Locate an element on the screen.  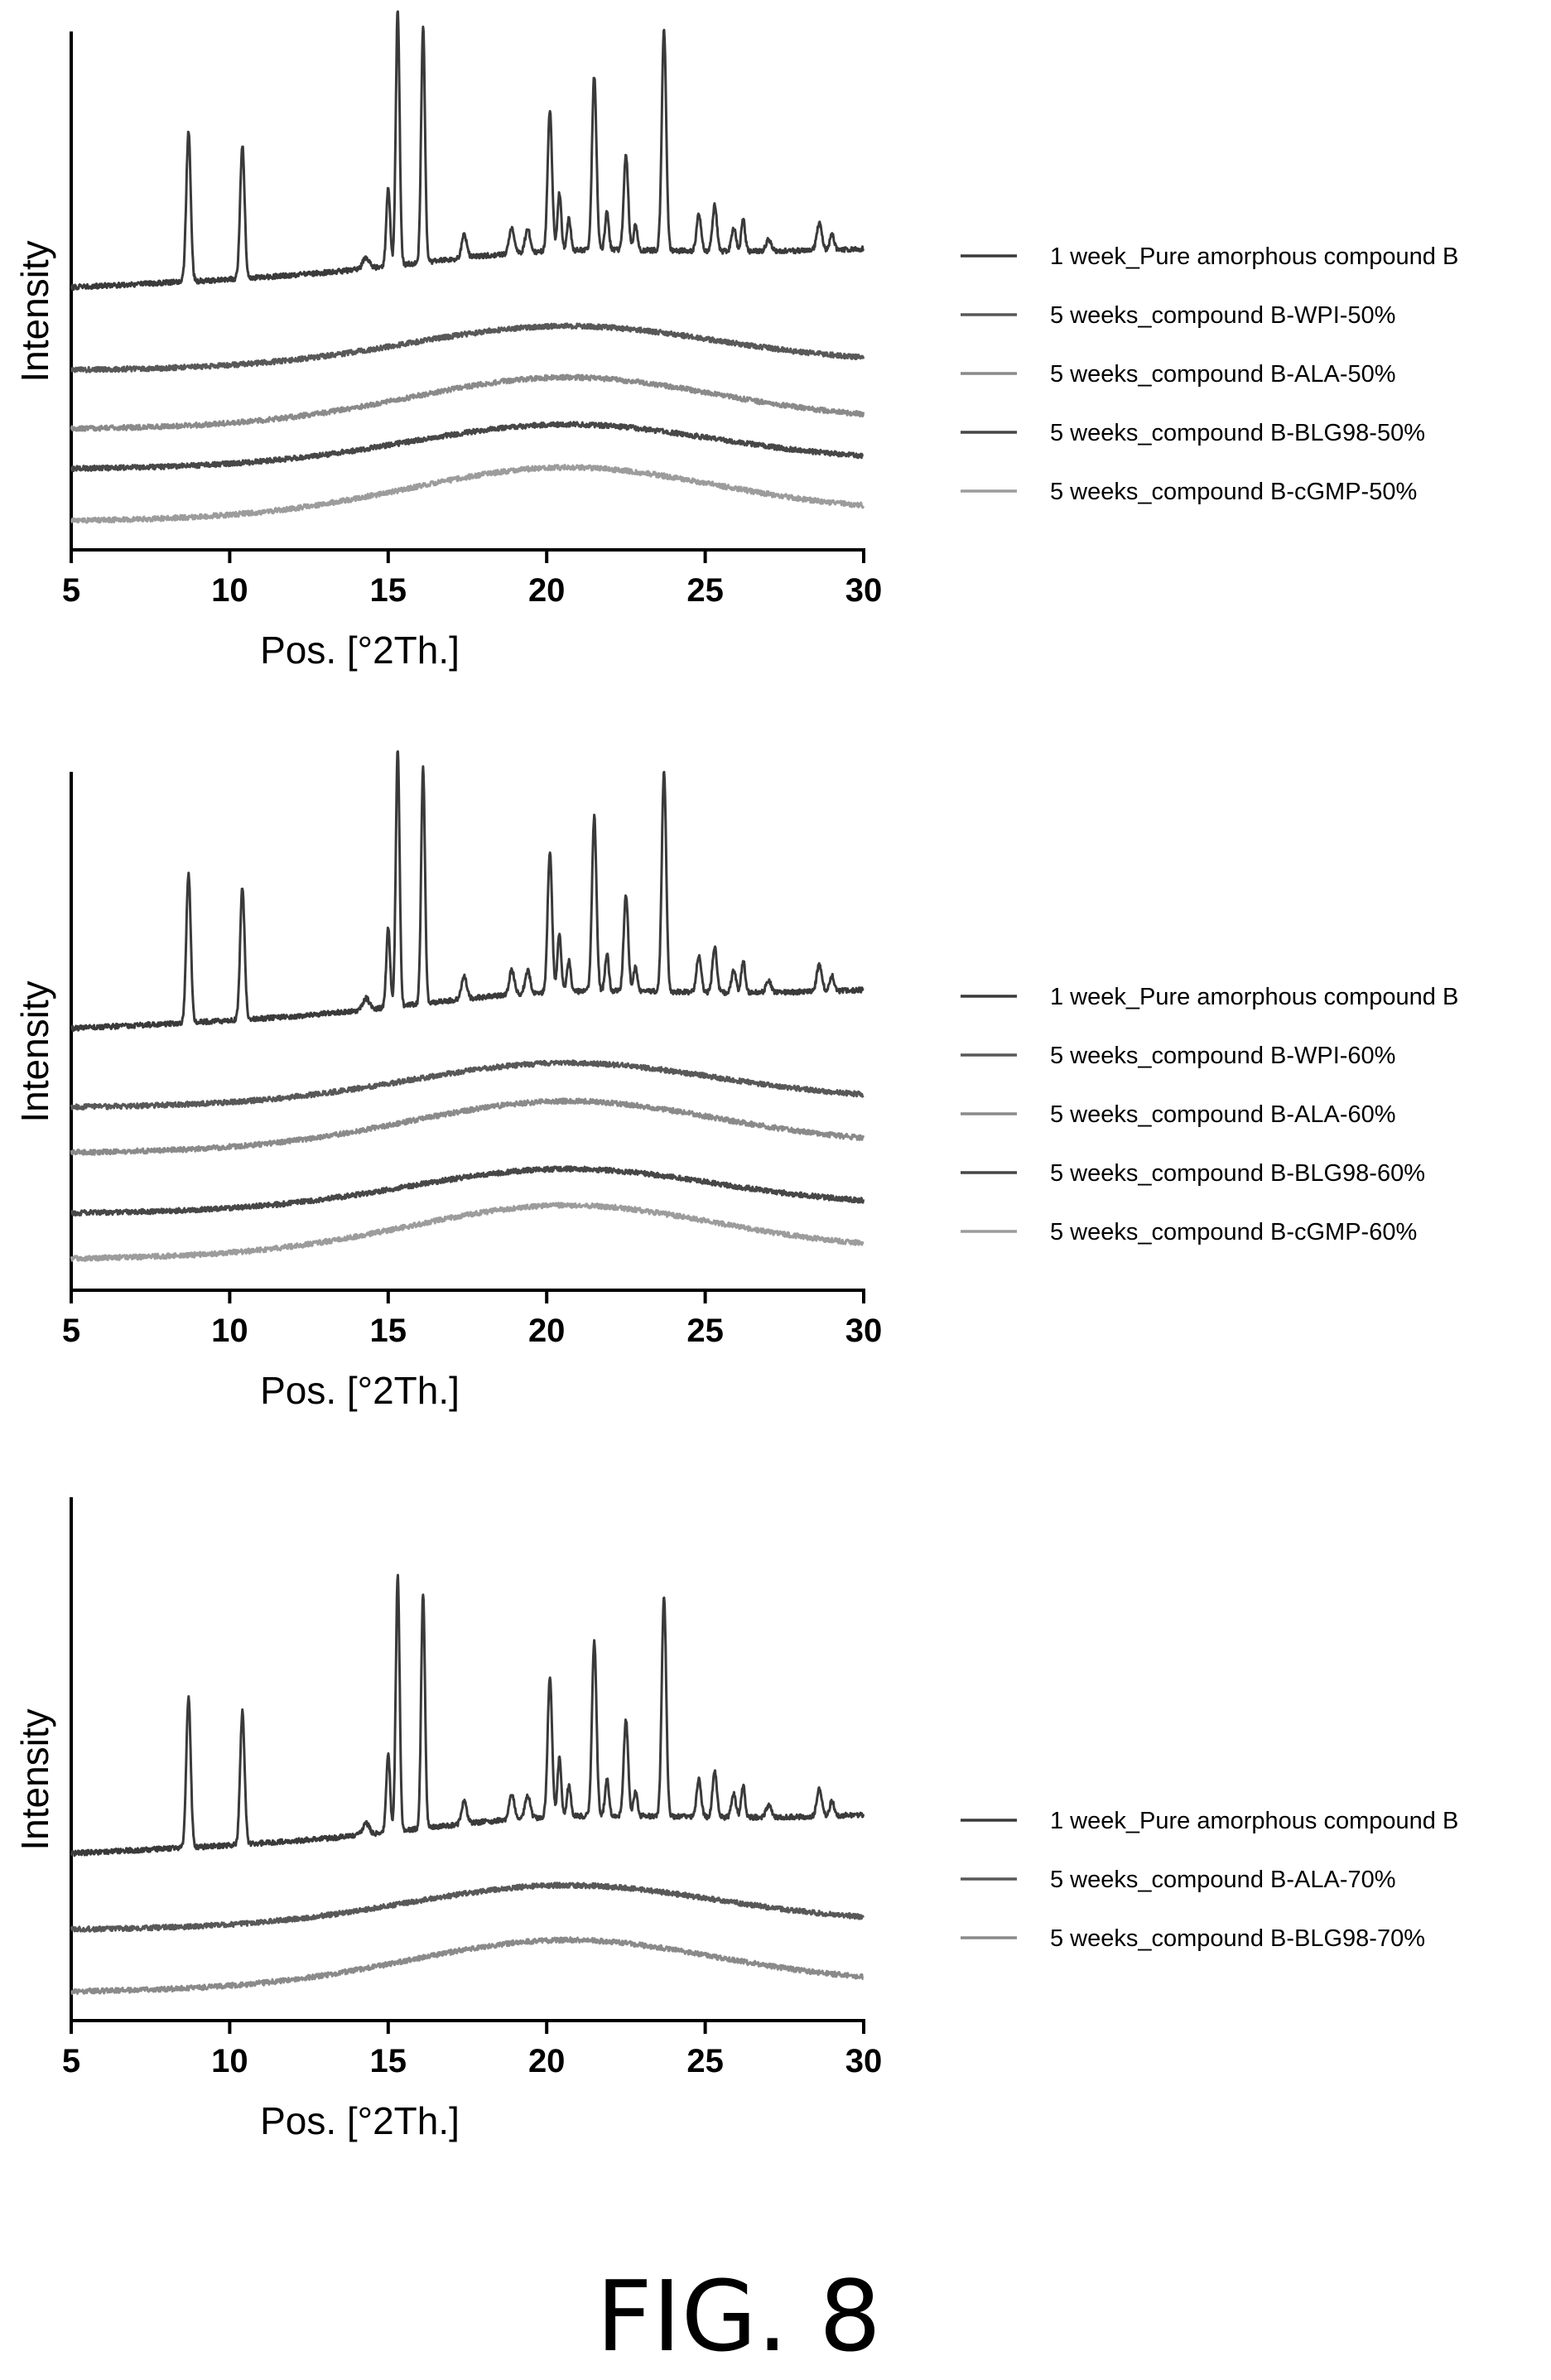
figure-label: FIG. 8 is located at coordinates (738, 2316).